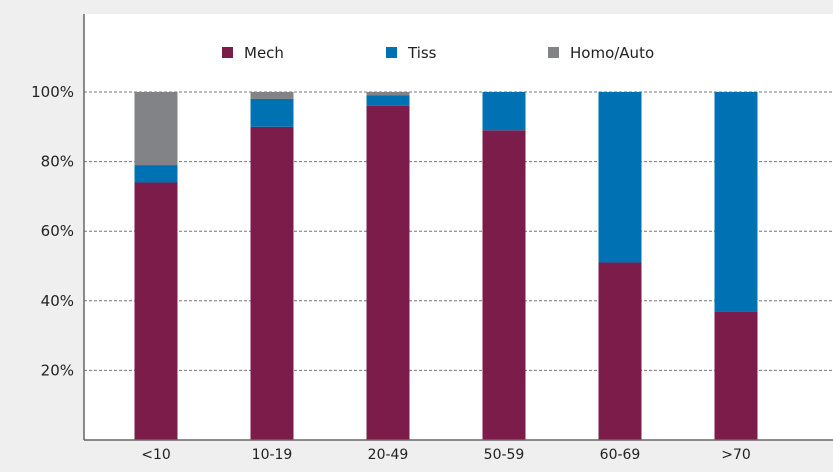 This screenshot has height=472, width=833. Describe the element at coordinates (438, 53) in the screenshot. I see `legend: Mech Tiss Homo/Auto` at that location.